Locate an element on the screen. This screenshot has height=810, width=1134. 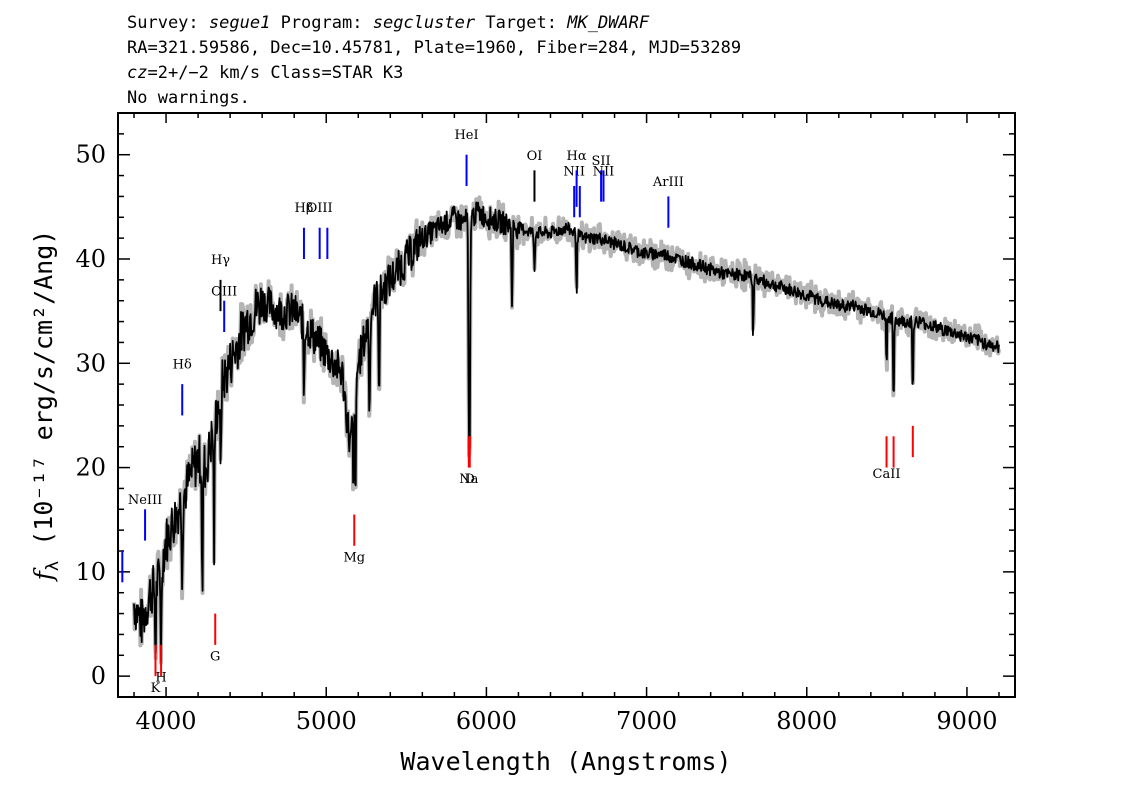
absorption-line-label: Mg is located at coordinates (354, 557).